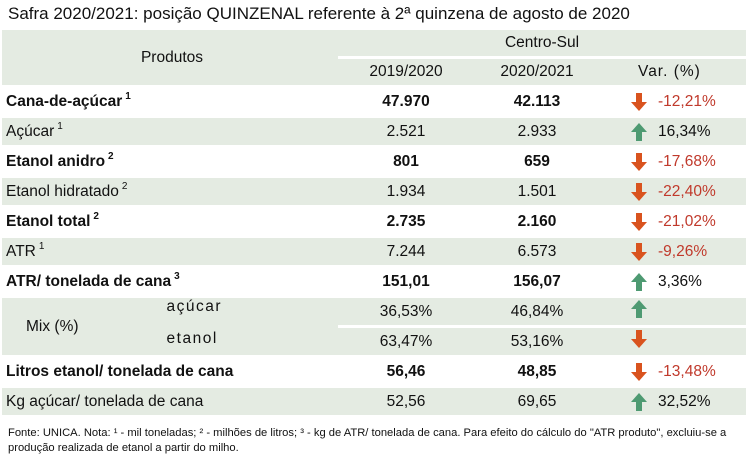 The width and height of the screenshot is (750, 463). Describe the element at coordinates (374, 281) in the screenshot. I see `table-row: ATR/ tonelada de cana 3 151,01 156,07 3,36%` at that location.